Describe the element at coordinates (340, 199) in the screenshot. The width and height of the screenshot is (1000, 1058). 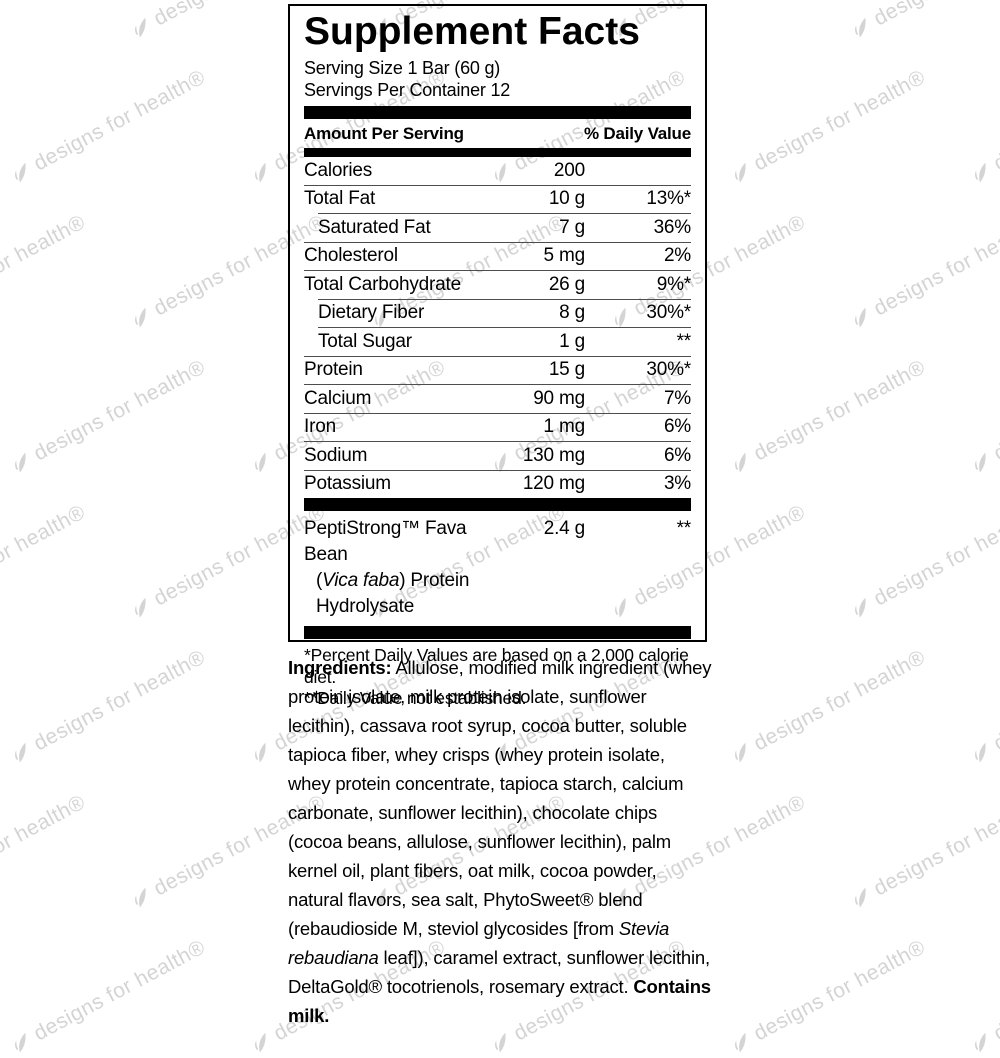
I see `nutrient-name: Total Fat` at that location.